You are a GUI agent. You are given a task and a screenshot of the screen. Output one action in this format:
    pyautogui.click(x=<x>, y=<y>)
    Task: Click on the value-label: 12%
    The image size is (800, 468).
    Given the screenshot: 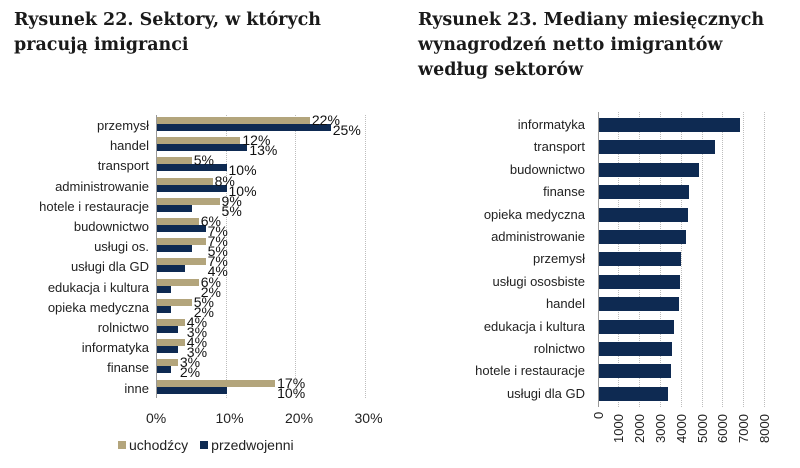 What is the action you would take?
    pyautogui.click(x=256, y=140)
    